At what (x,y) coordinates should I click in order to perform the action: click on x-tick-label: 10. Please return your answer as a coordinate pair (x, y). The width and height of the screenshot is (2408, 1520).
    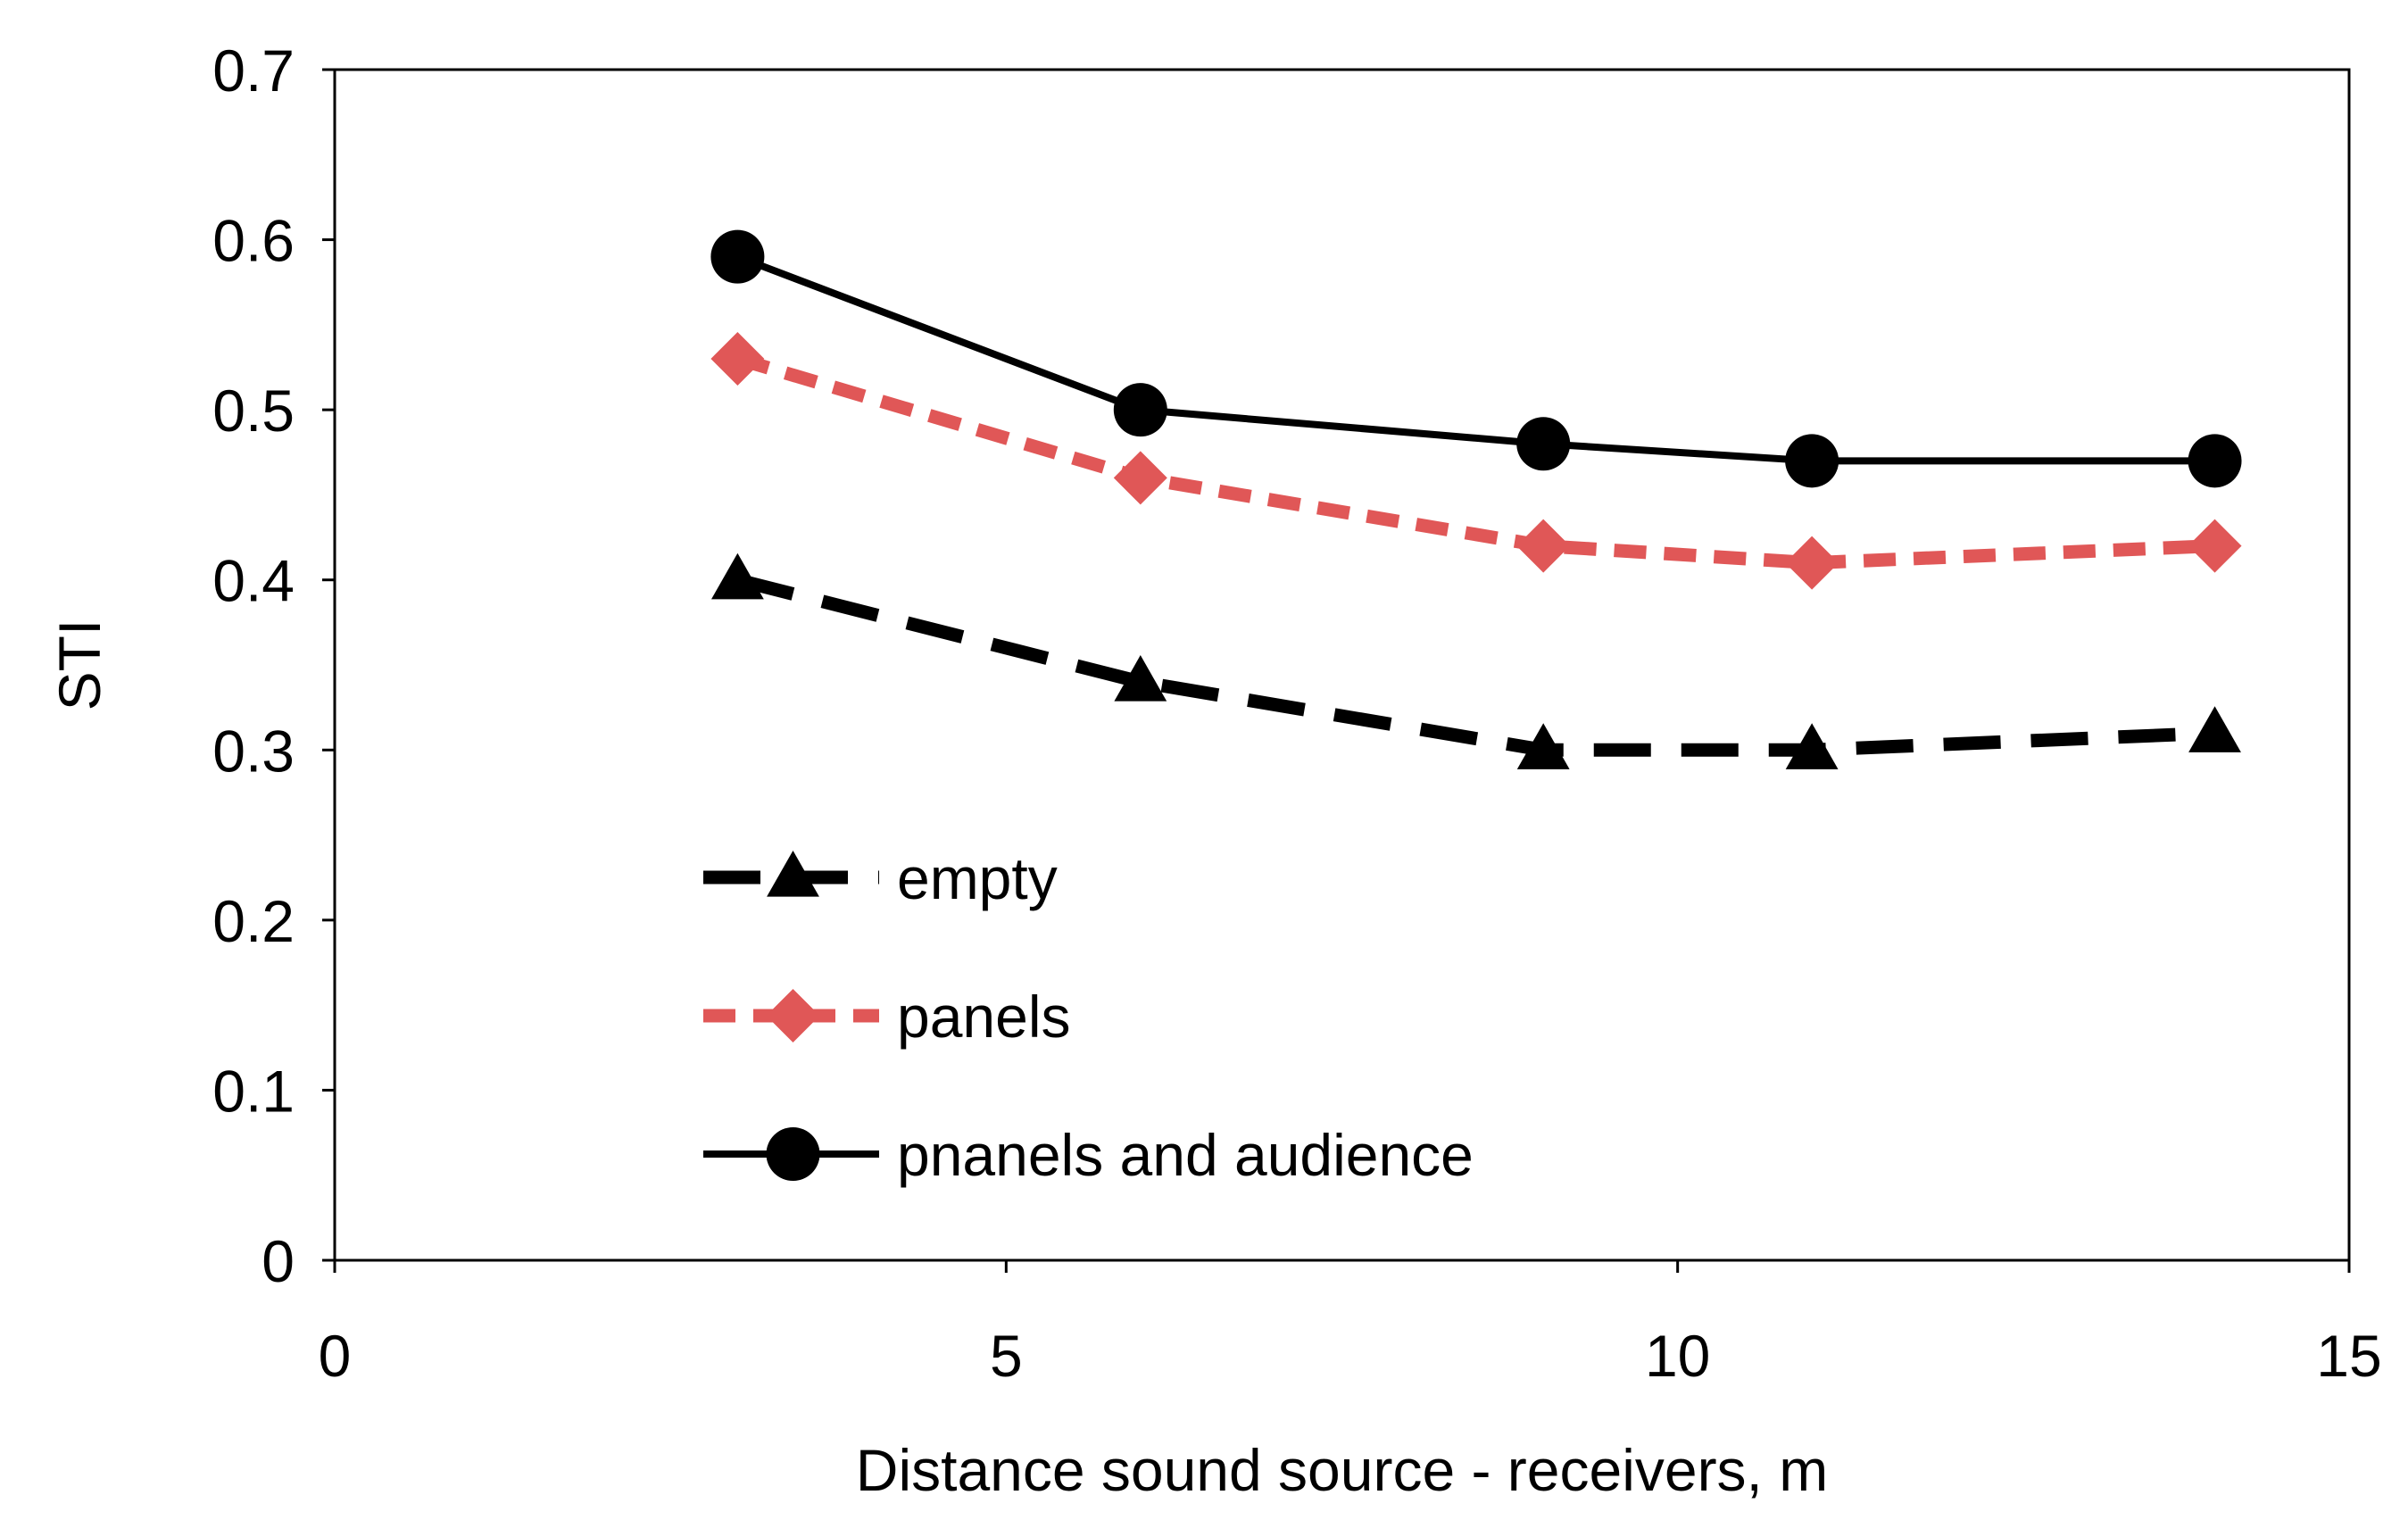
    Looking at the image, I should click on (1677, 1356).